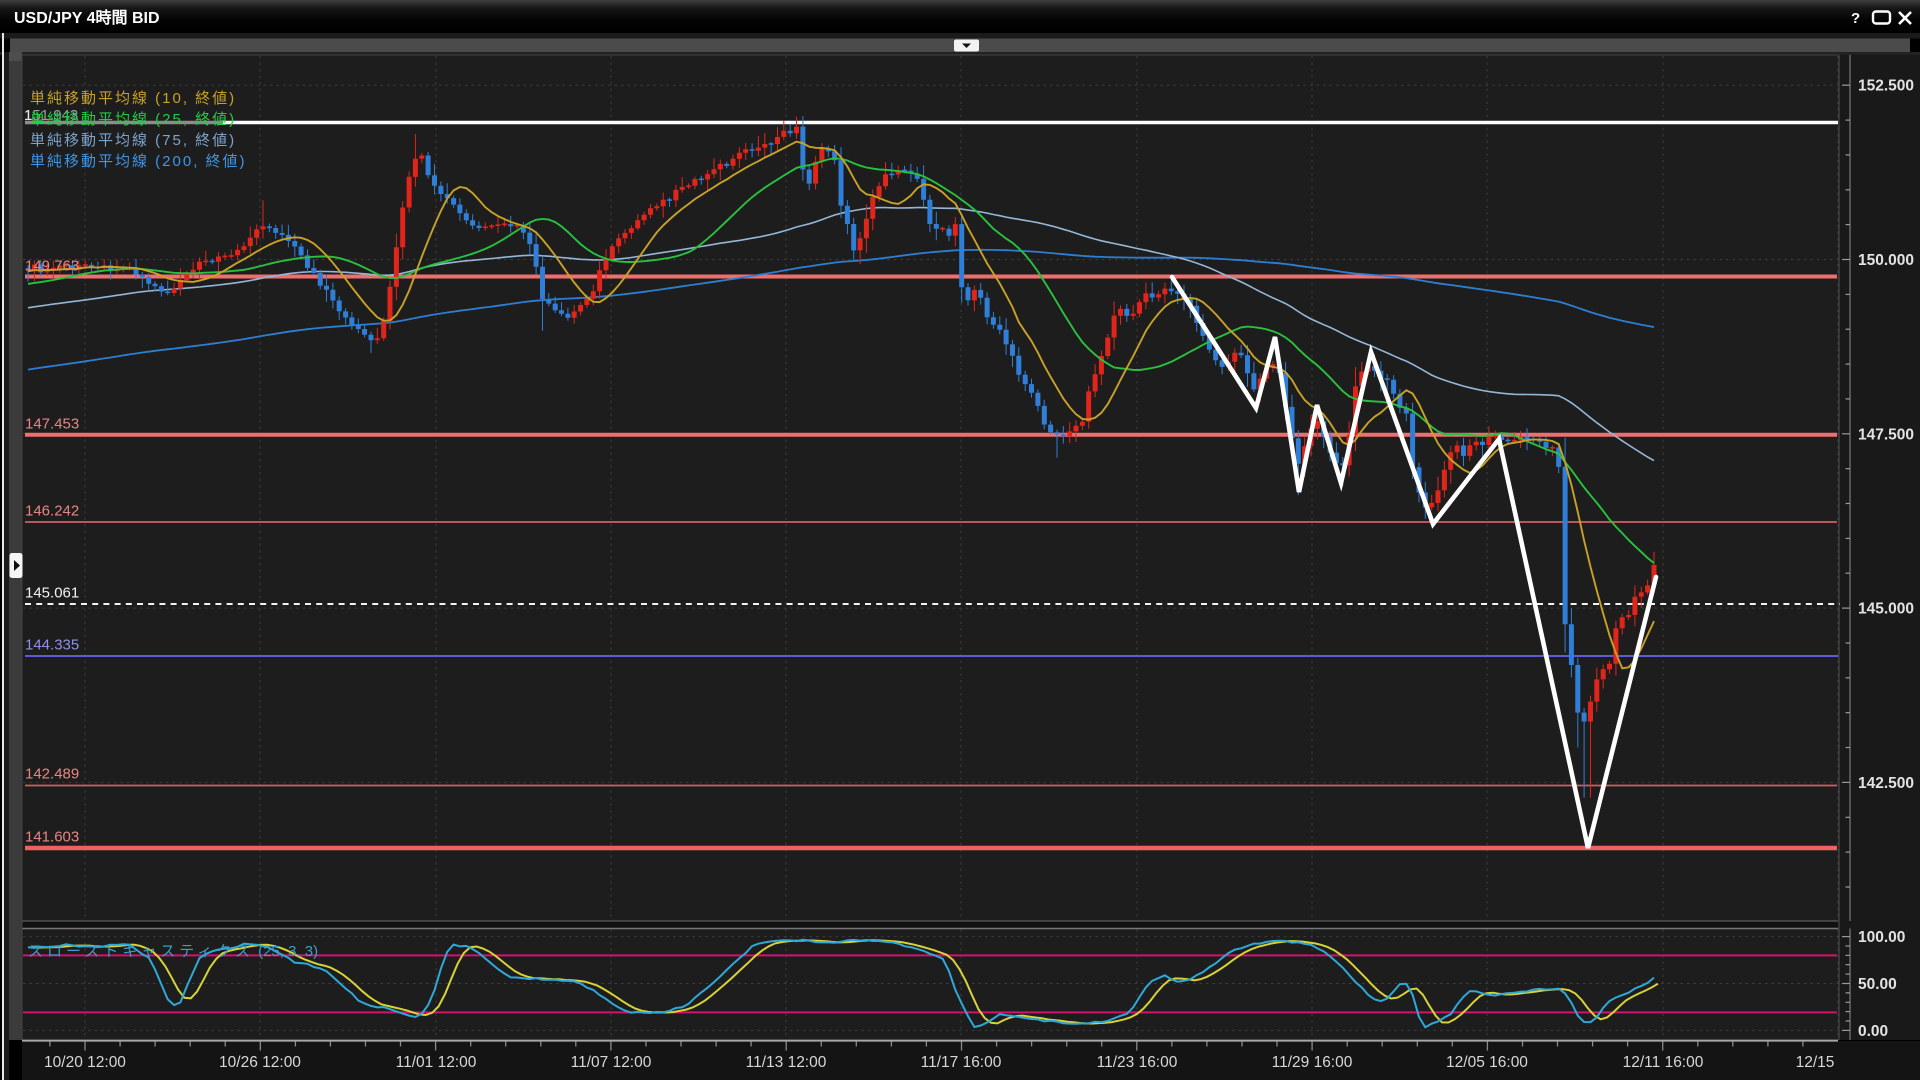  I want to click on svg-text: 146.242, so click(52, 511).